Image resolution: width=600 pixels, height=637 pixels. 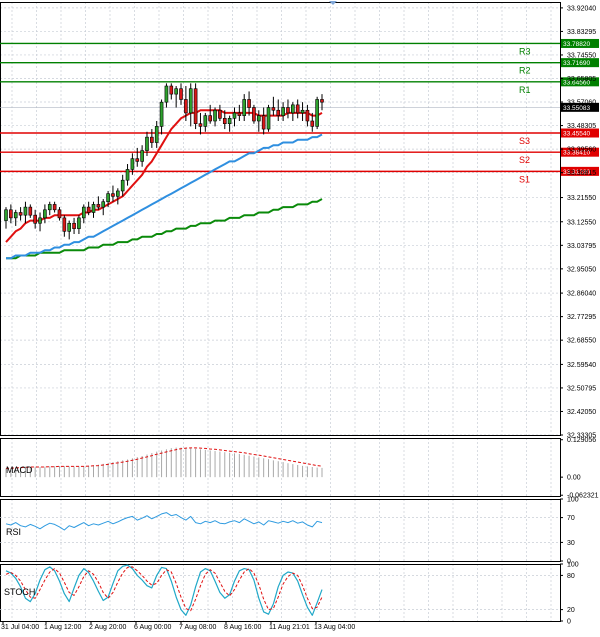 I want to click on macd-tick-label: -0.062321, so click(x=583, y=496).